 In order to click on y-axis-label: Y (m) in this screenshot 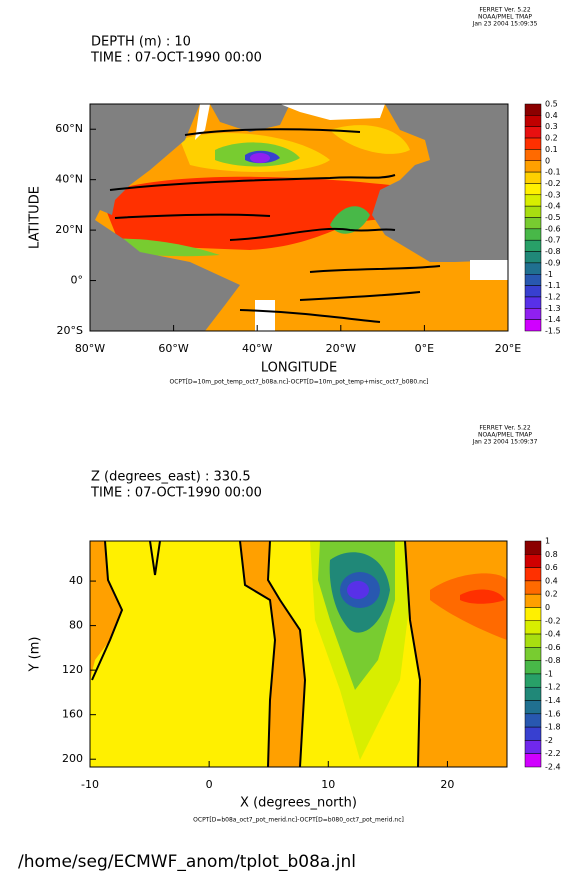, I will do `click(35, 655)`.